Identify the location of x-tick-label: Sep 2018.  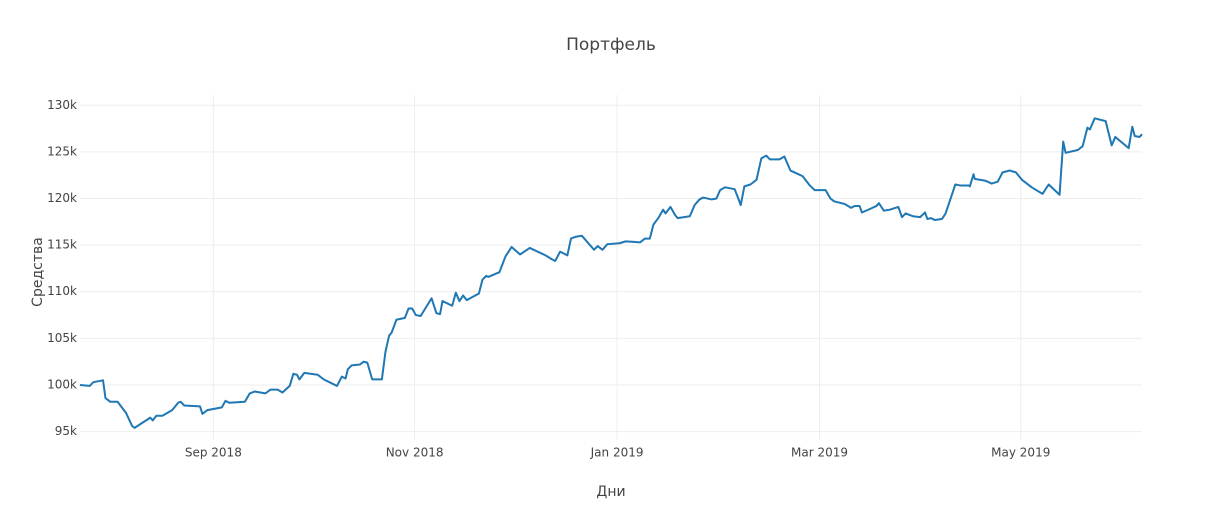
(213, 453).